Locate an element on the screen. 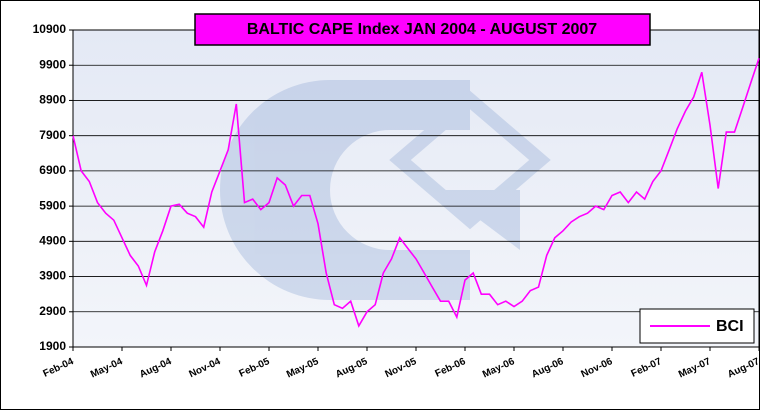 The width and height of the screenshot is (760, 410). y-tick-label: 10900 is located at coordinates (50, 29).